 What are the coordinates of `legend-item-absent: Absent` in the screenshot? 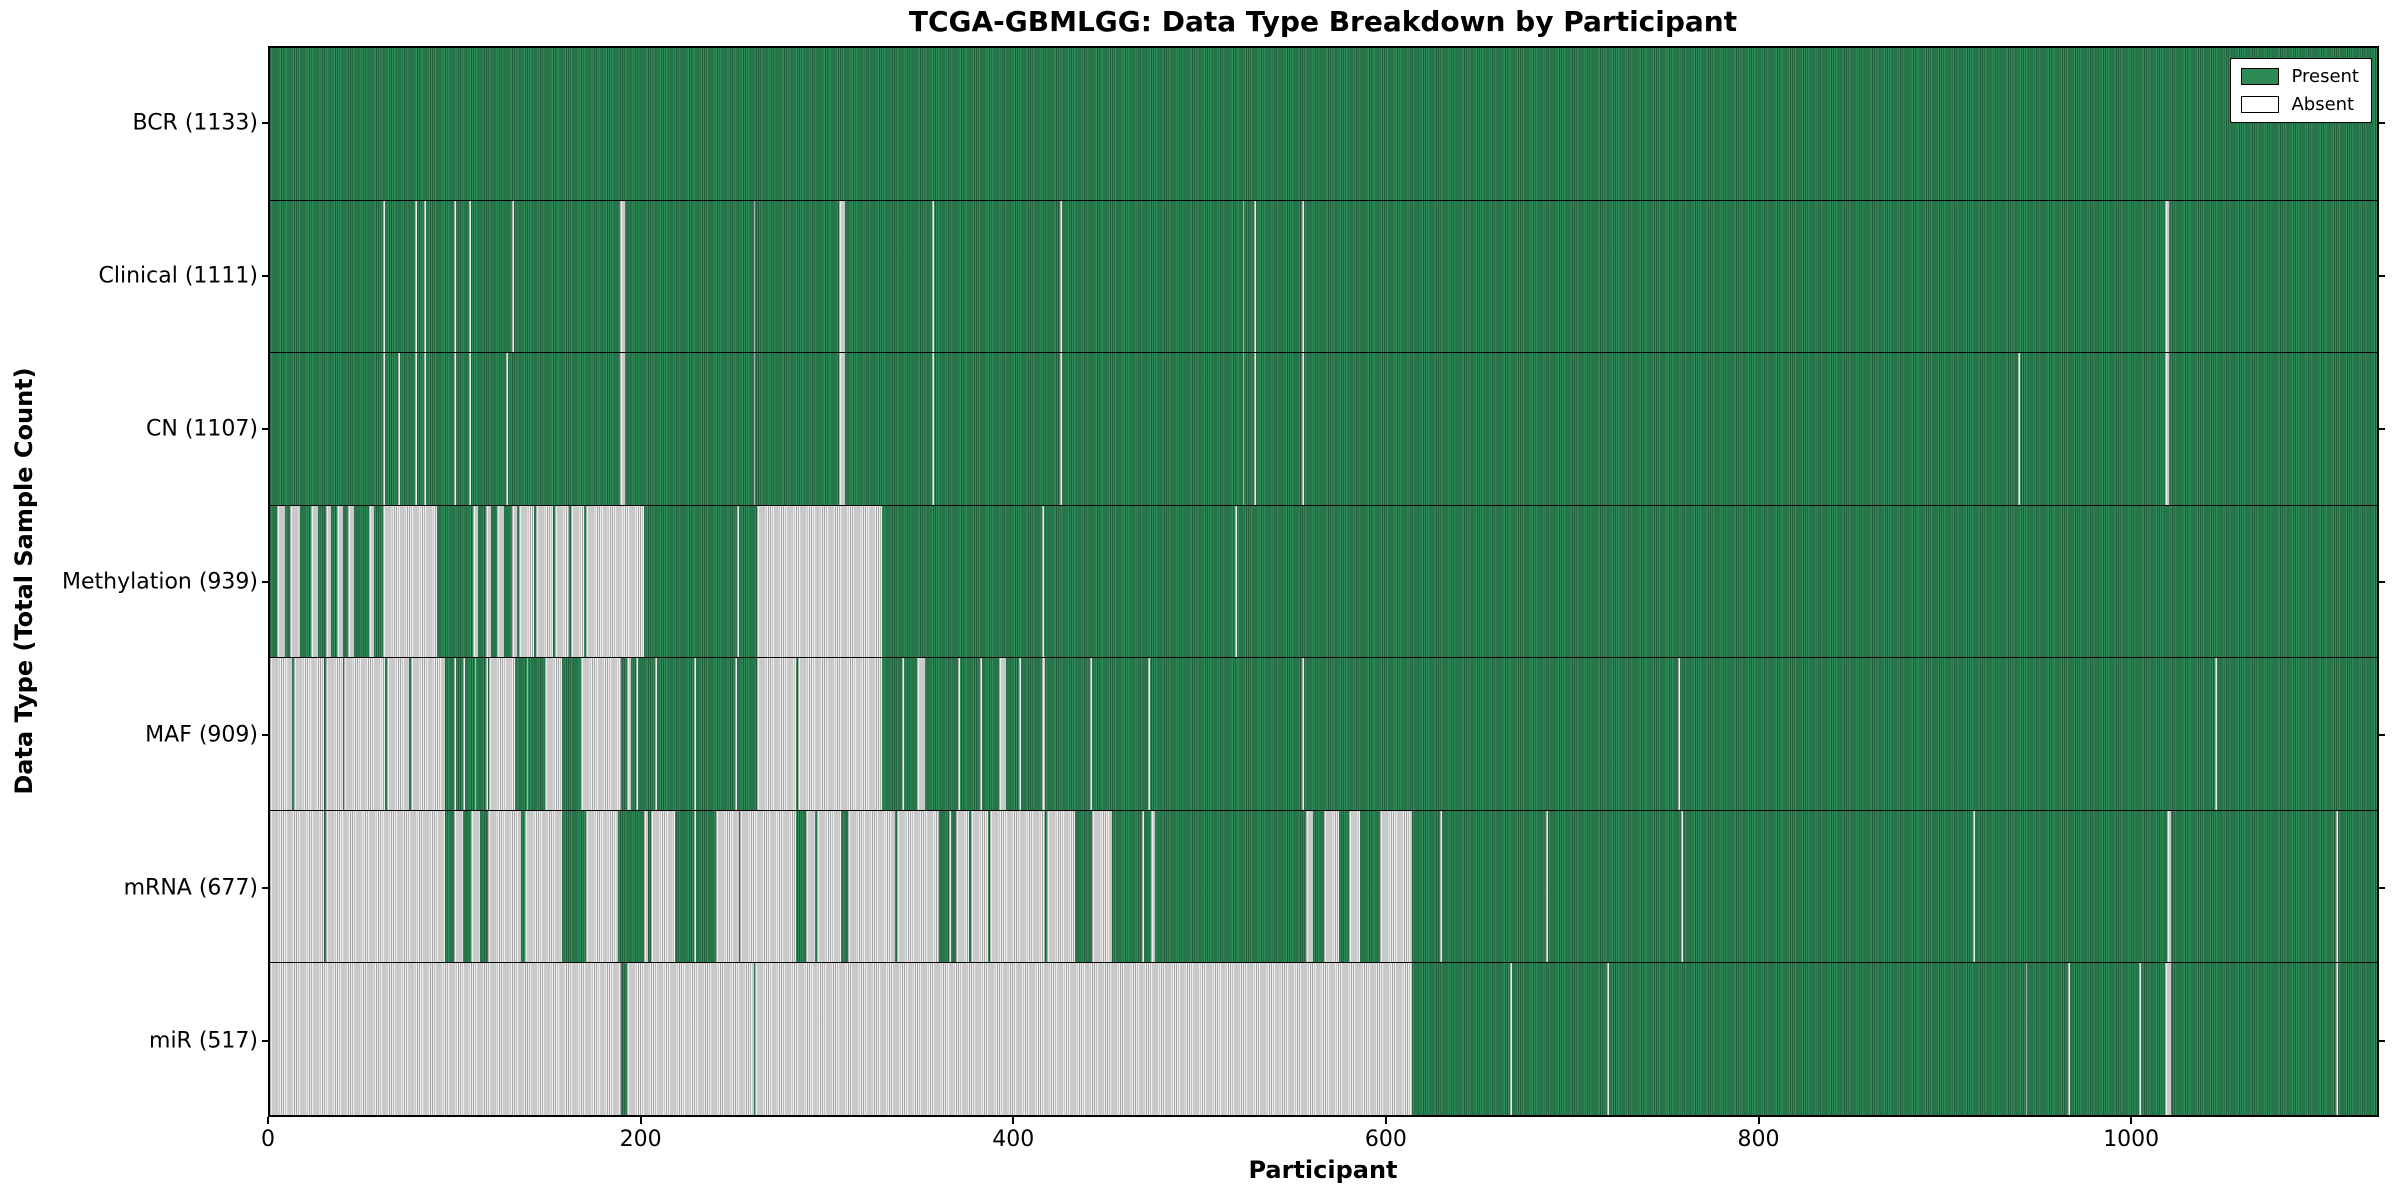 It's located at (2300, 104).